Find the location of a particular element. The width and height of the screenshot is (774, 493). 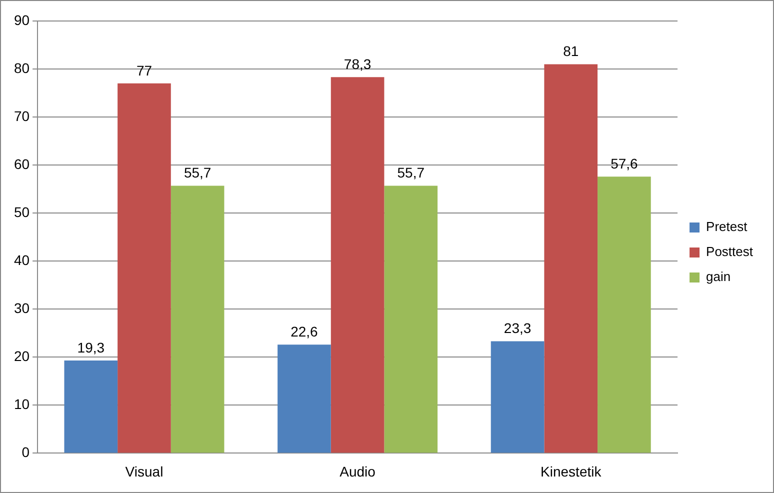

y-tick-label: 70 is located at coordinates (22, 116).